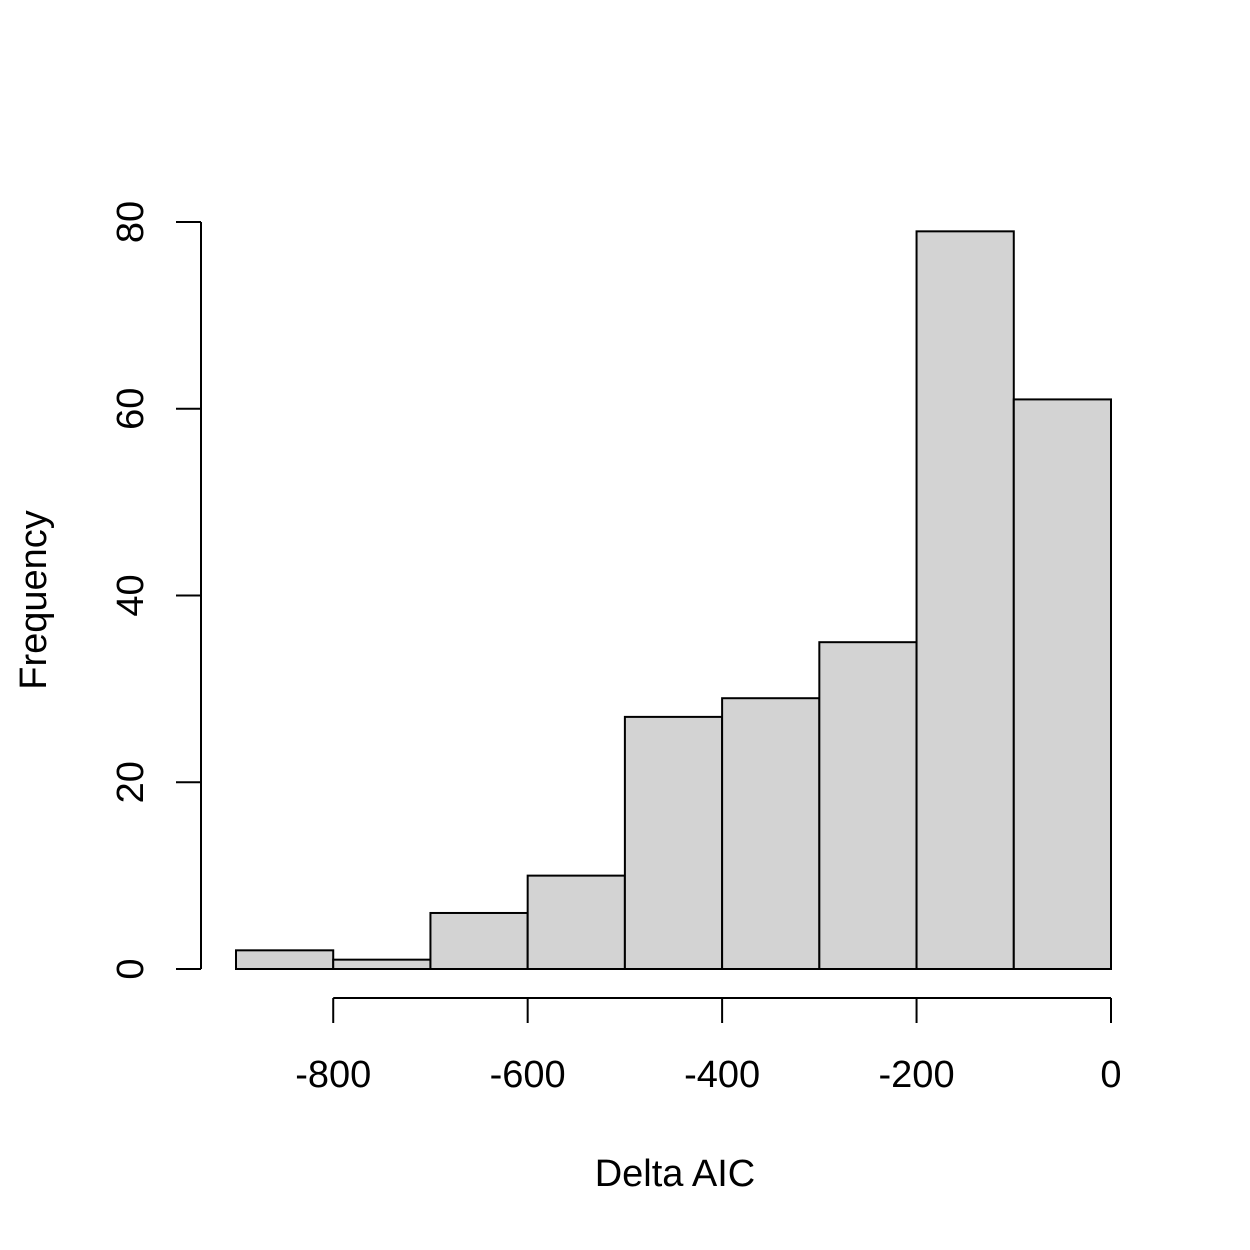  I want to click on x-axis: -800 -600 -400 -200 0, so click(708, 1046).